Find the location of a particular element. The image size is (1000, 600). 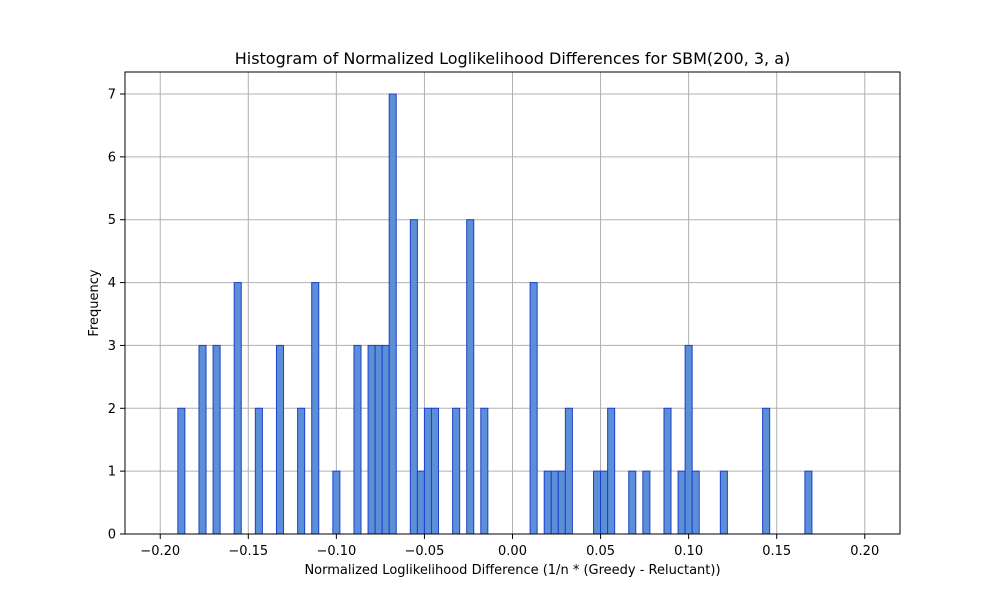

x-tick-label: −0.10 is located at coordinates (336, 551).